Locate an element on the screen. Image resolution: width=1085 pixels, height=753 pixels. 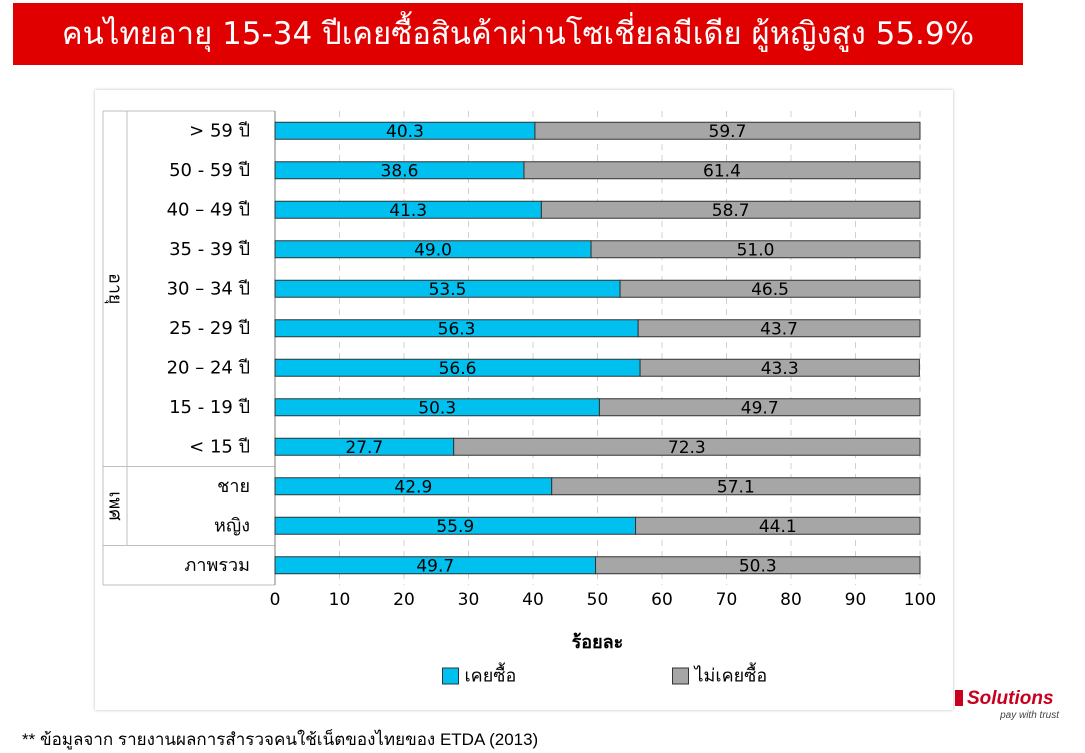
group-label-1: เพศ is located at coordinates (115, 506).